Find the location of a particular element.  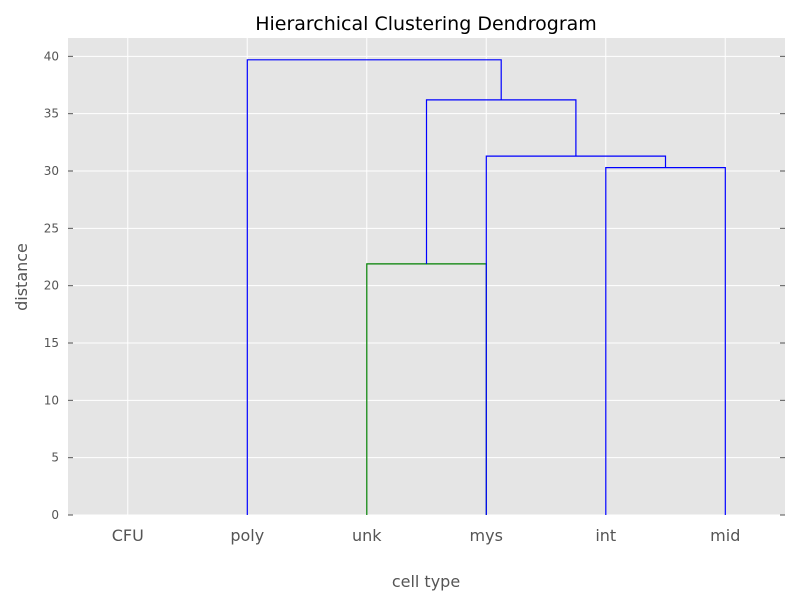

y-tick-label: 0 is located at coordinates (55, 515).